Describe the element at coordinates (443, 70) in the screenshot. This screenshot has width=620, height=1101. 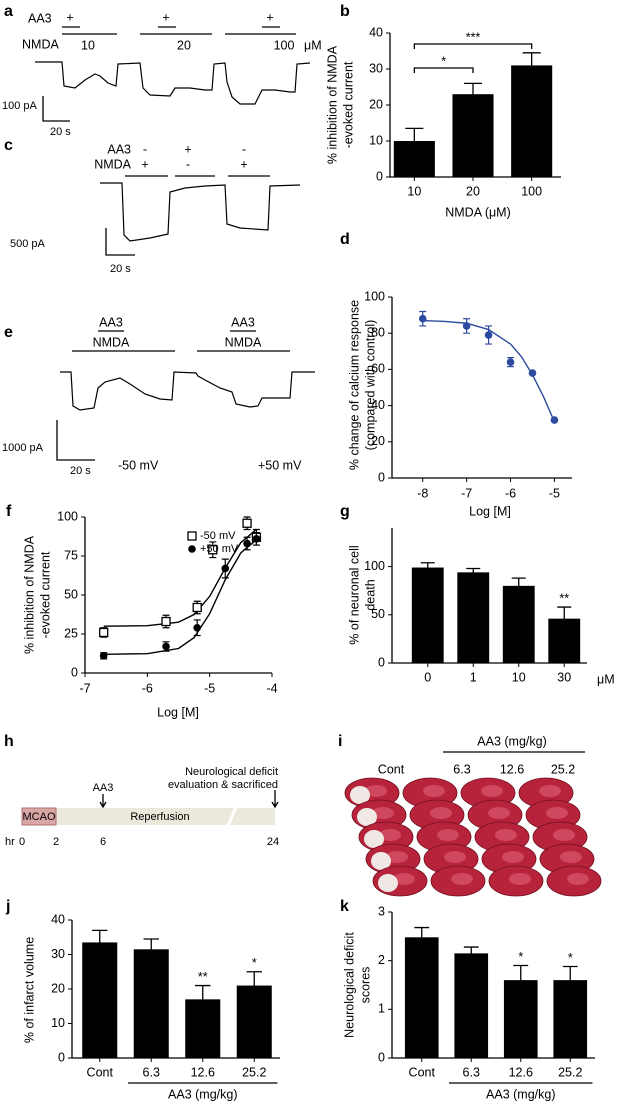
I see `significance-bracket` at that location.